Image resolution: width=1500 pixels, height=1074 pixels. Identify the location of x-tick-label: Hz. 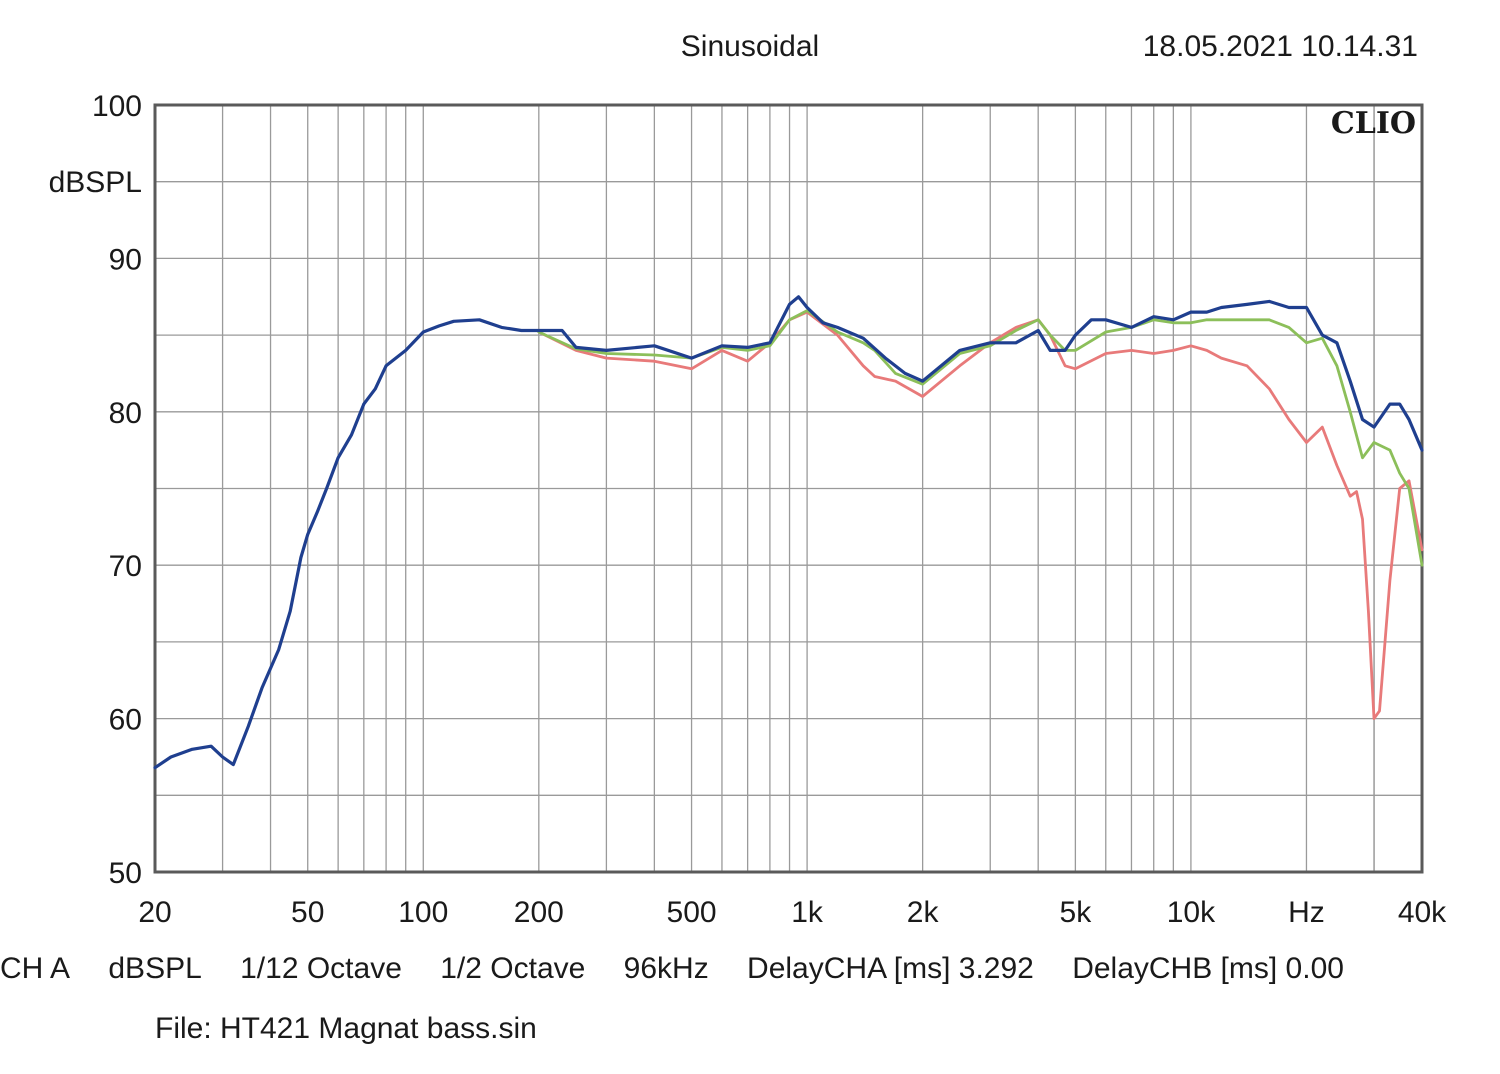
(1306, 912).